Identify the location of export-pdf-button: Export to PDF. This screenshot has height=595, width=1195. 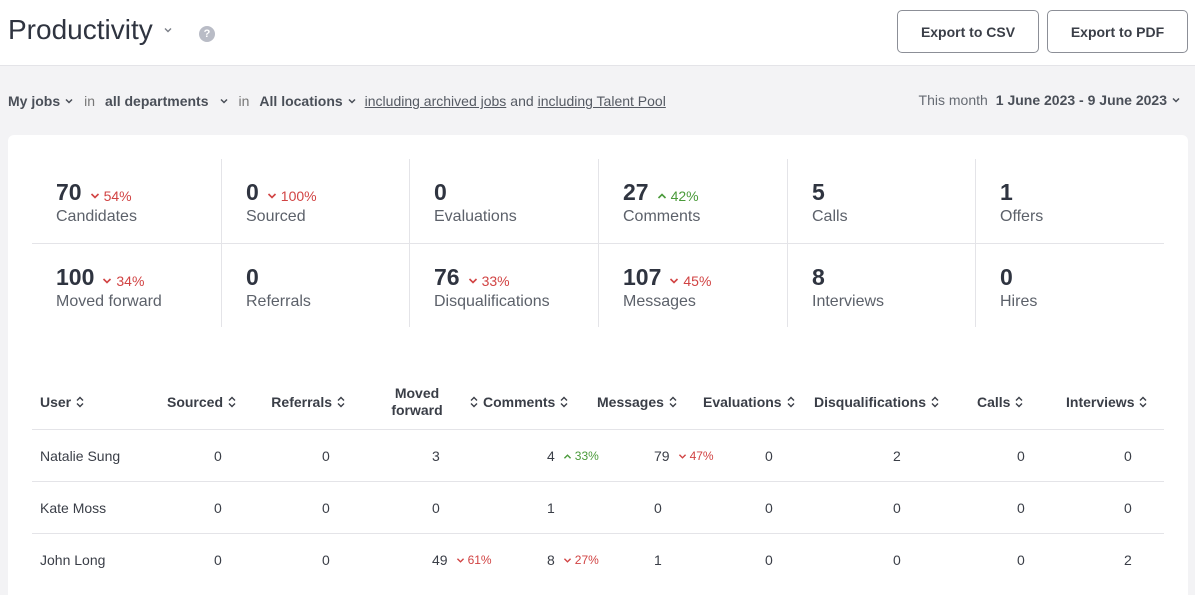
(1117, 31).